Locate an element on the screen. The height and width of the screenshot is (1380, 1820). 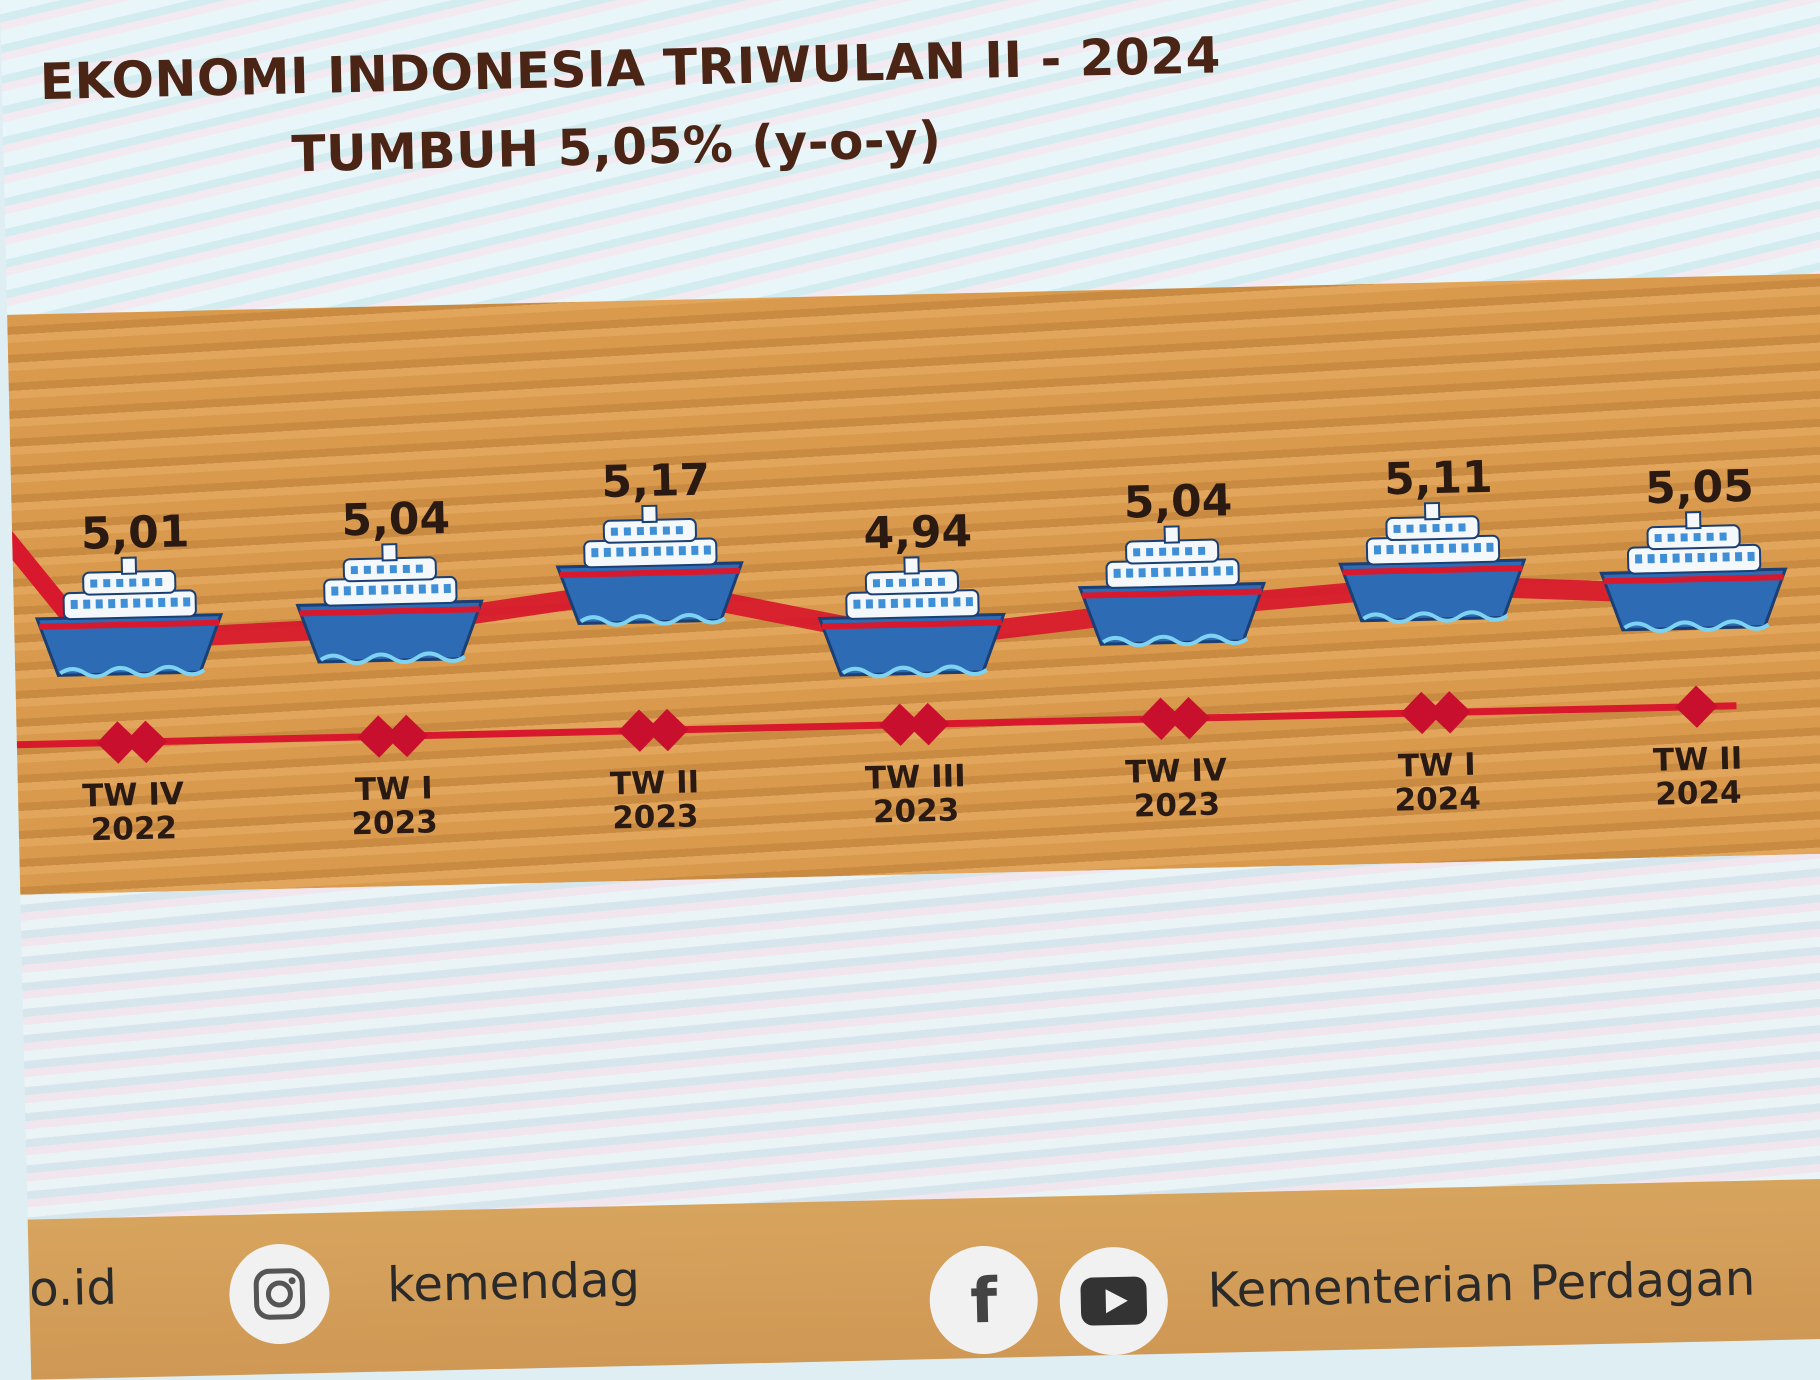
youtube-icon is located at coordinates (1114, 1301).